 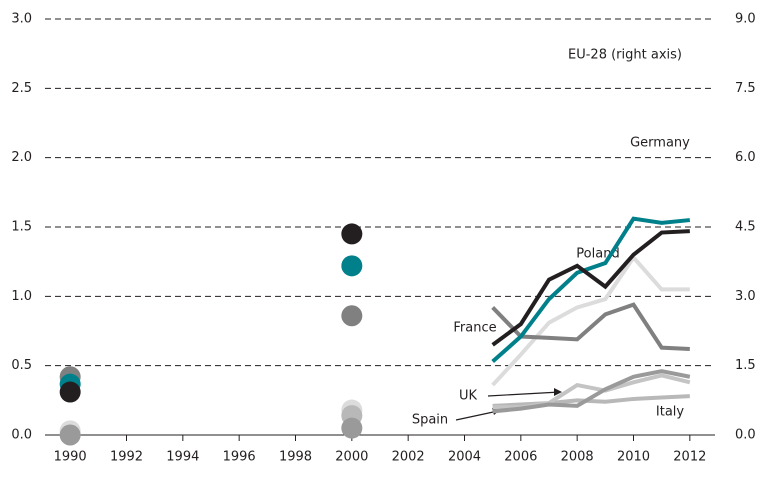 What do you see at coordinates (21, 19) in the screenshot?
I see `y-tick-label: 3.0` at bounding box center [21, 19].